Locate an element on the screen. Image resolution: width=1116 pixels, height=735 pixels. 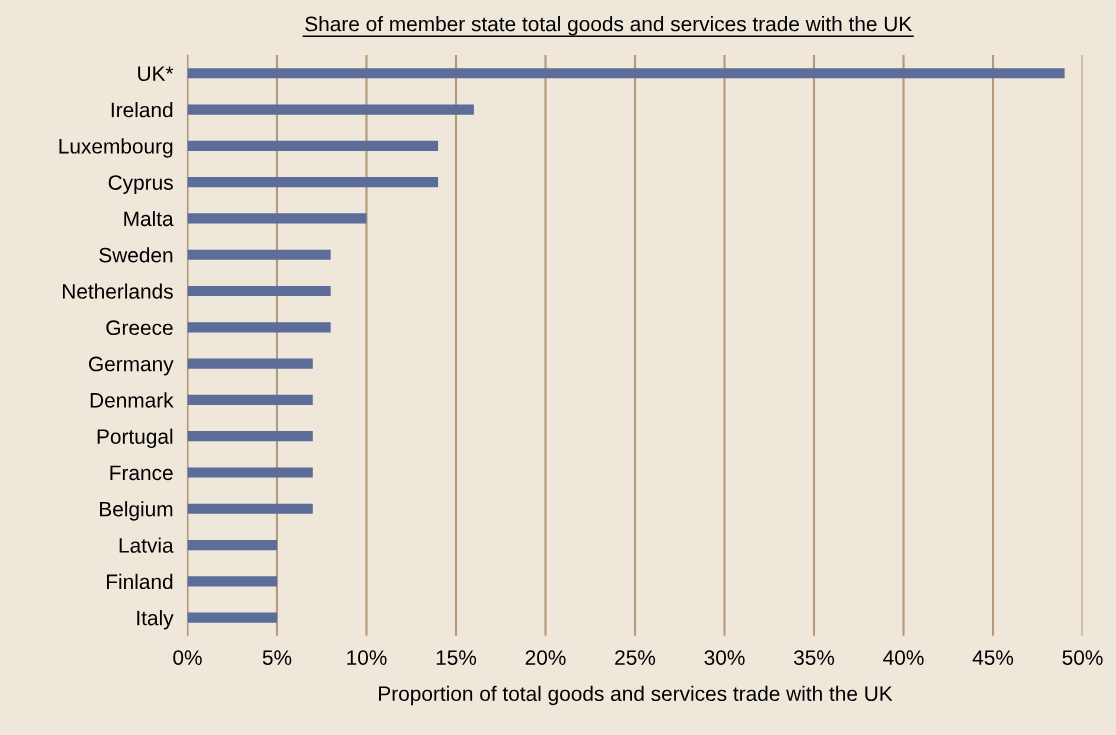
x-tick-label: 45% is located at coordinates (993, 657).